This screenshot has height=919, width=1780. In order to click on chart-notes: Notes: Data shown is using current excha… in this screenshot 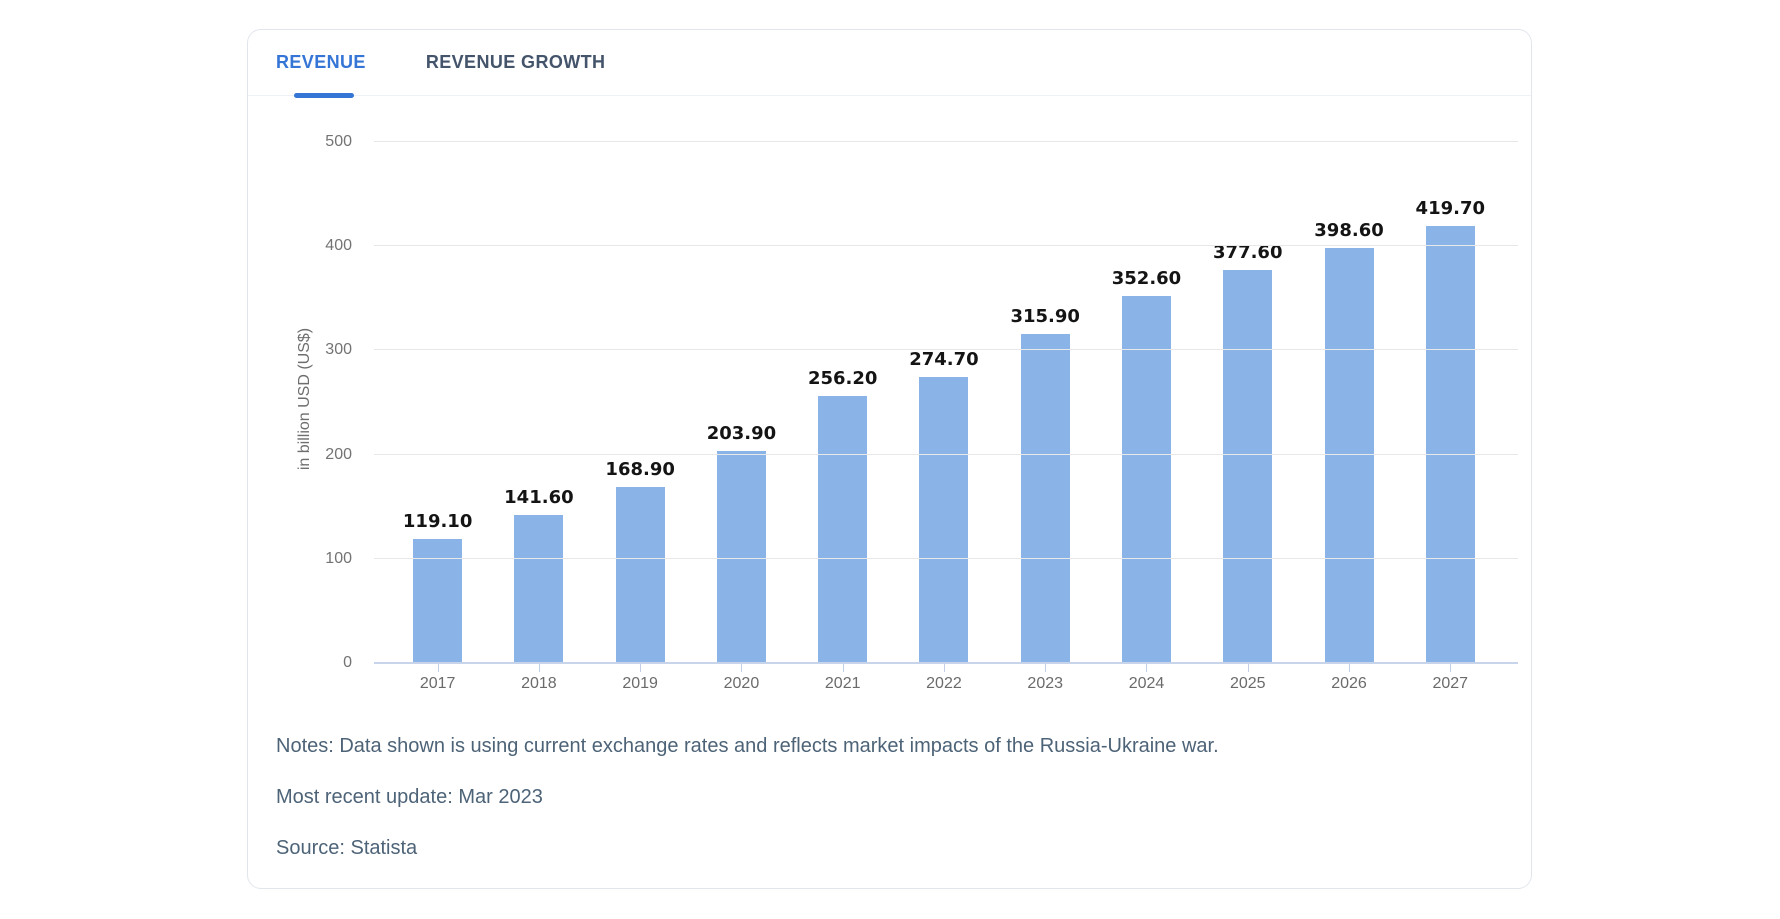, I will do `click(889, 808)`.